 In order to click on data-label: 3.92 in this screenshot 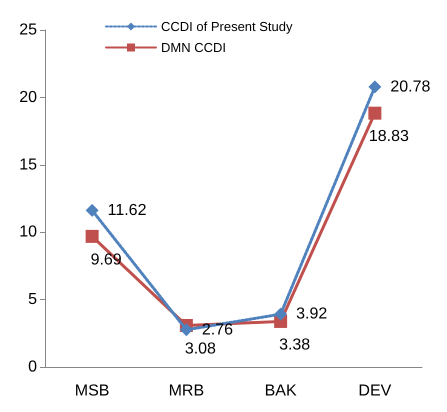, I will do `click(312, 314)`.